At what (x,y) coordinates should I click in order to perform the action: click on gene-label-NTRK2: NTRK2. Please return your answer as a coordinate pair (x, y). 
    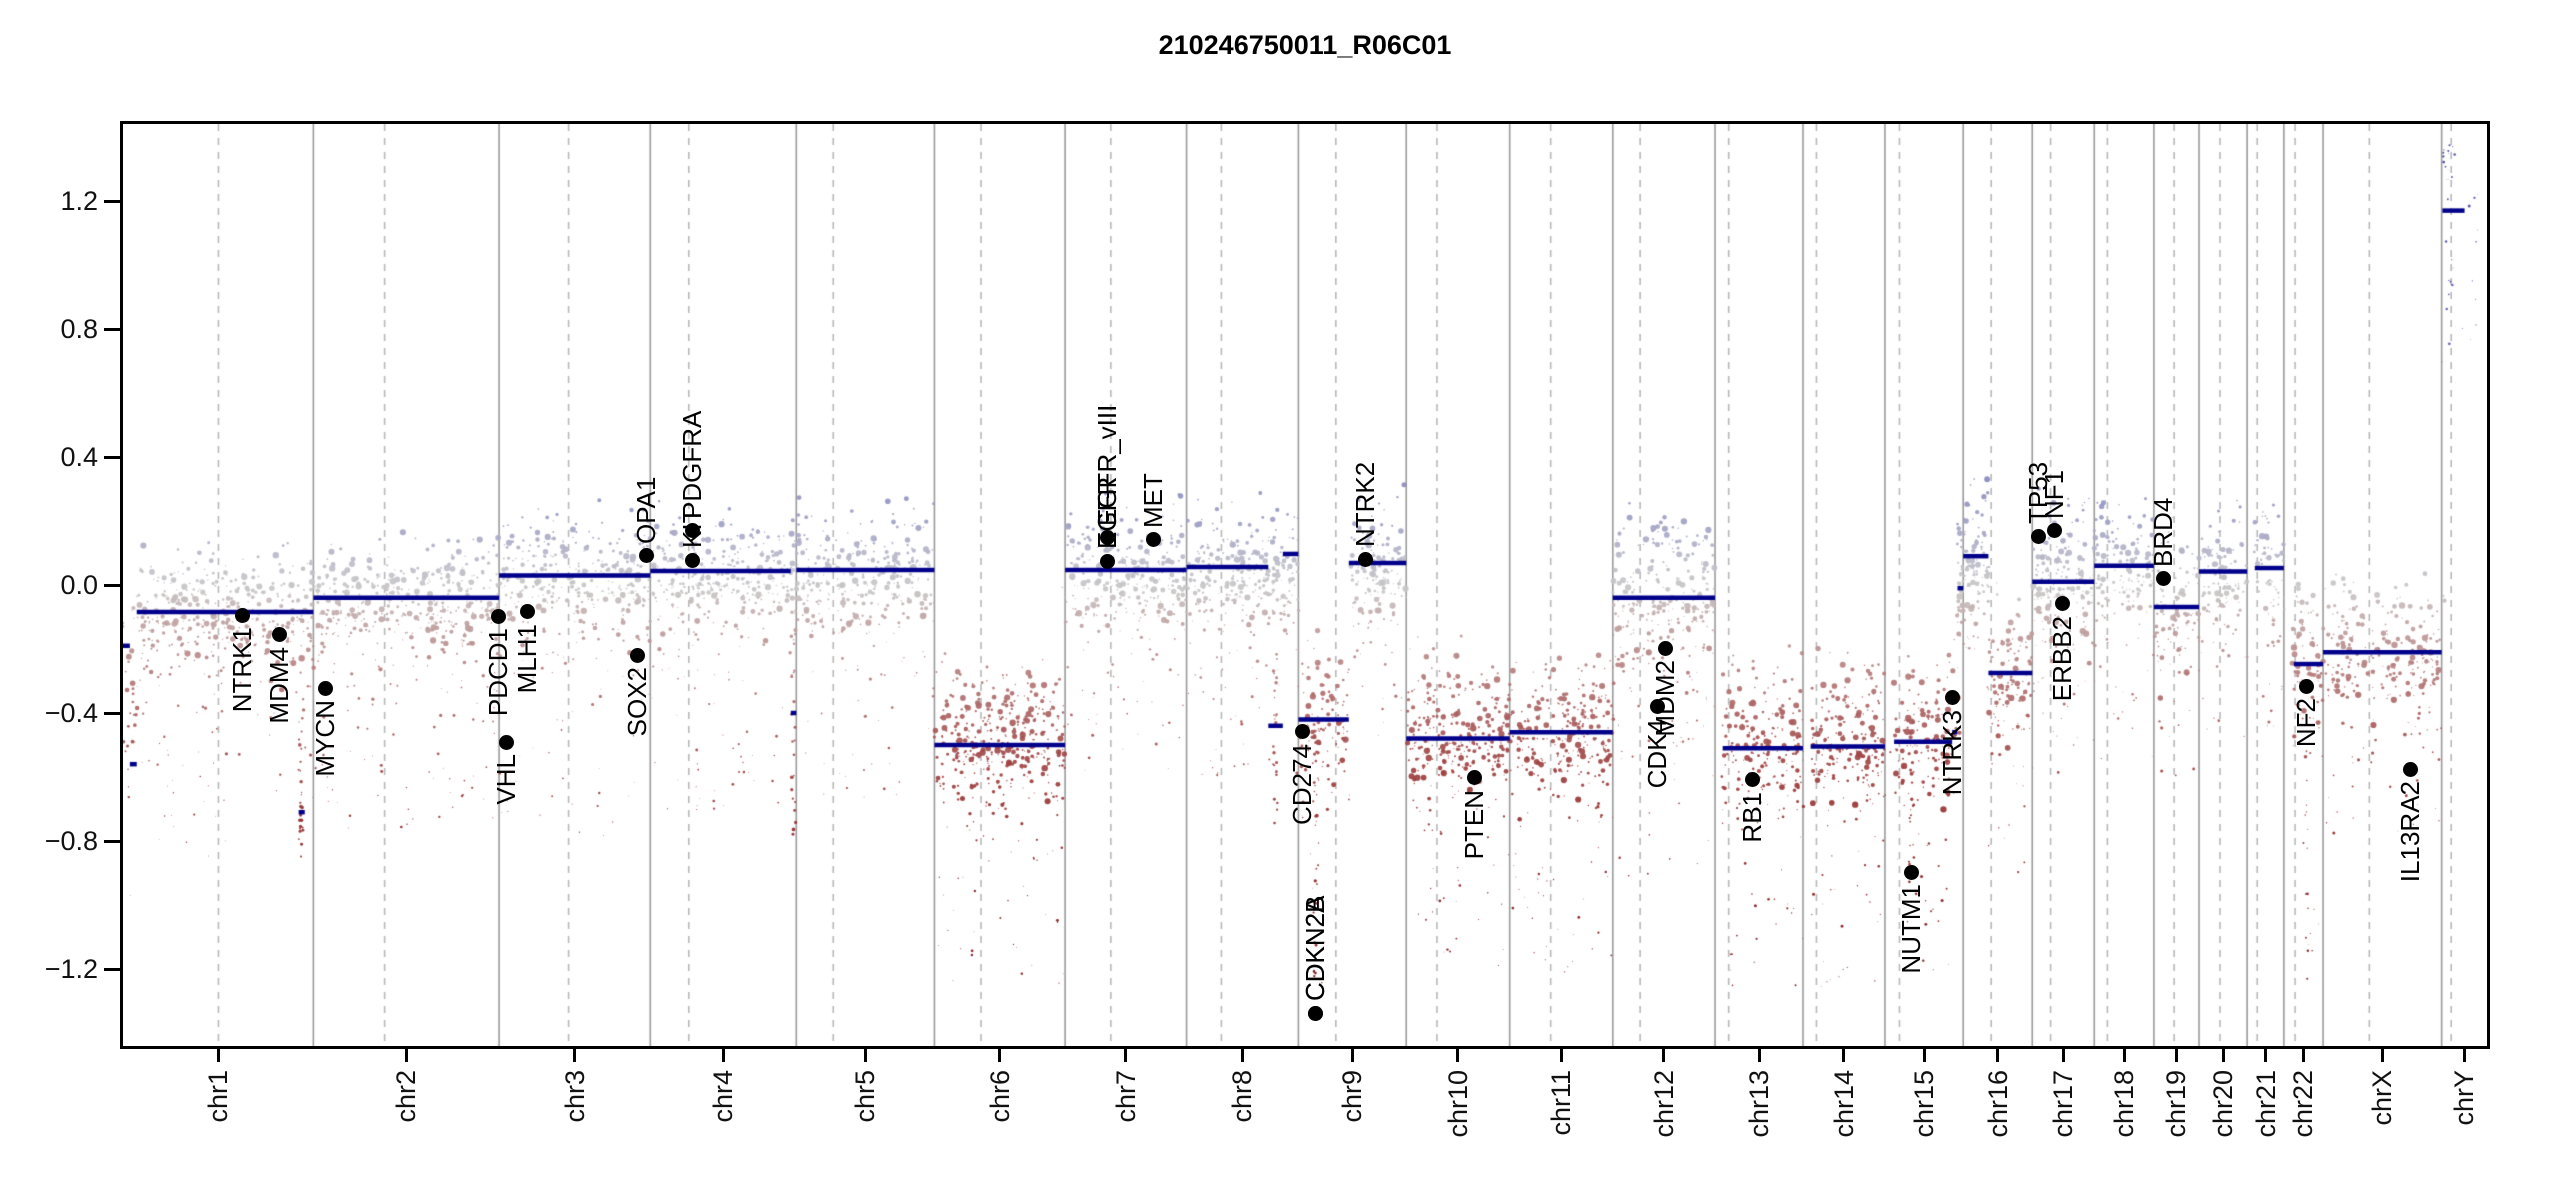
    Looking at the image, I should click on (1364, 504).